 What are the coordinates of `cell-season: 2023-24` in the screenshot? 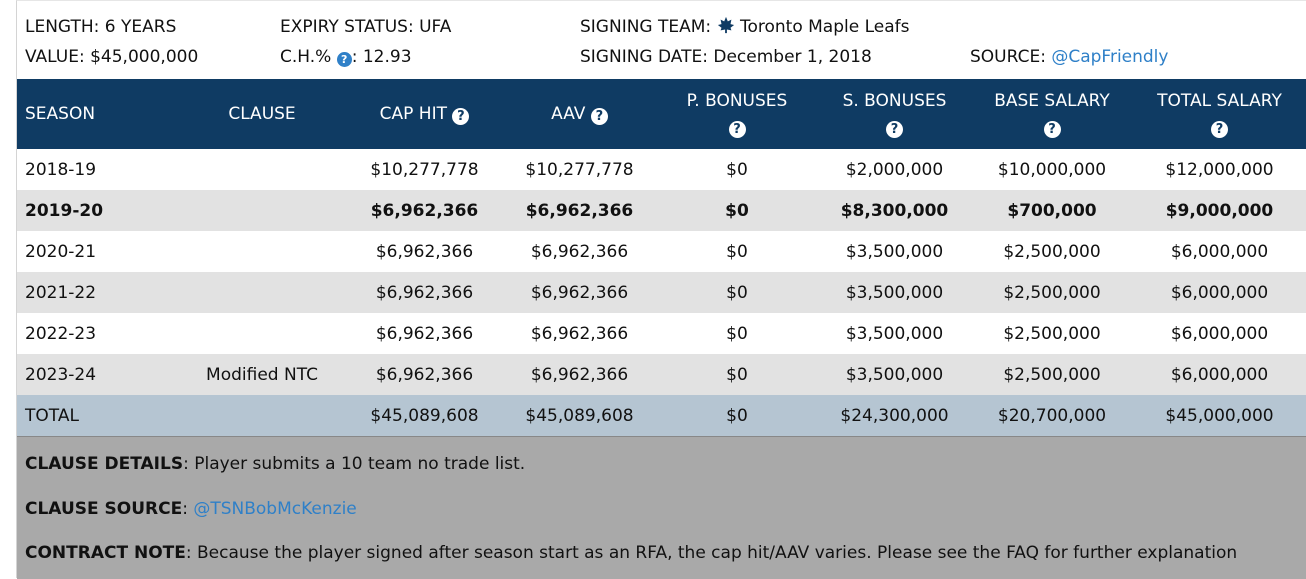 It's located at (97, 374).